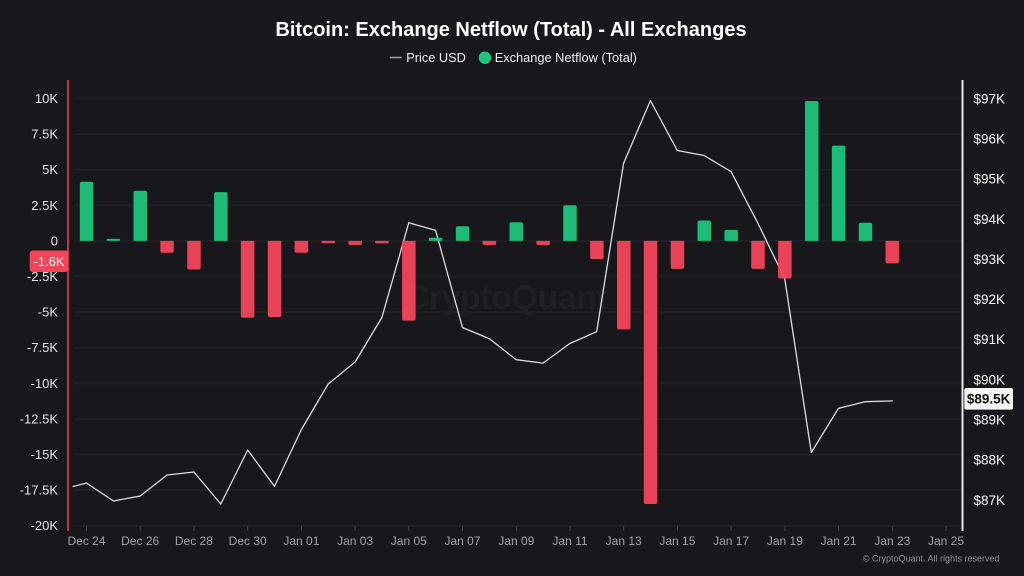 This screenshot has width=1024, height=576. Describe the element at coordinates (990, 259) in the screenshot. I see `svg-text: $93K` at that location.